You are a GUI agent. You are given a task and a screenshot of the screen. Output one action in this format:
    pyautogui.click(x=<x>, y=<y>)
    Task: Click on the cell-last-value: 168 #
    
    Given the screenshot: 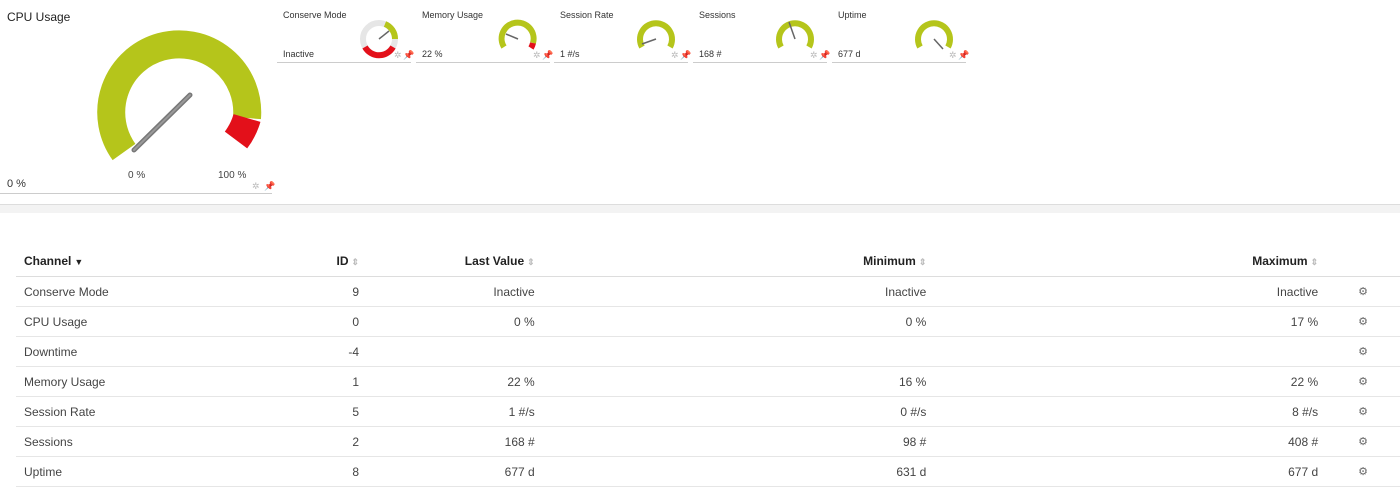 What is the action you would take?
    pyautogui.click(x=455, y=441)
    